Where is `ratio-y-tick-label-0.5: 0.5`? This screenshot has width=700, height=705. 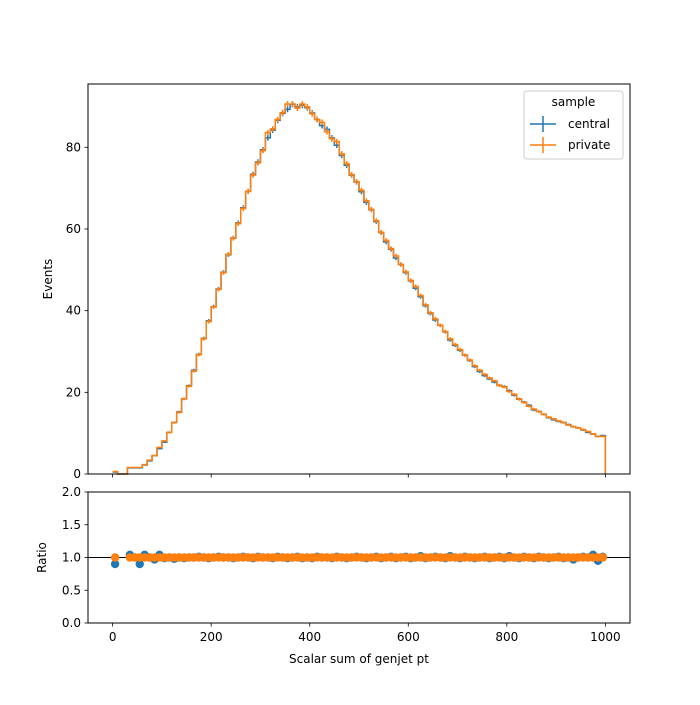
ratio-y-tick-label-0.5: 0.5 is located at coordinates (71, 590).